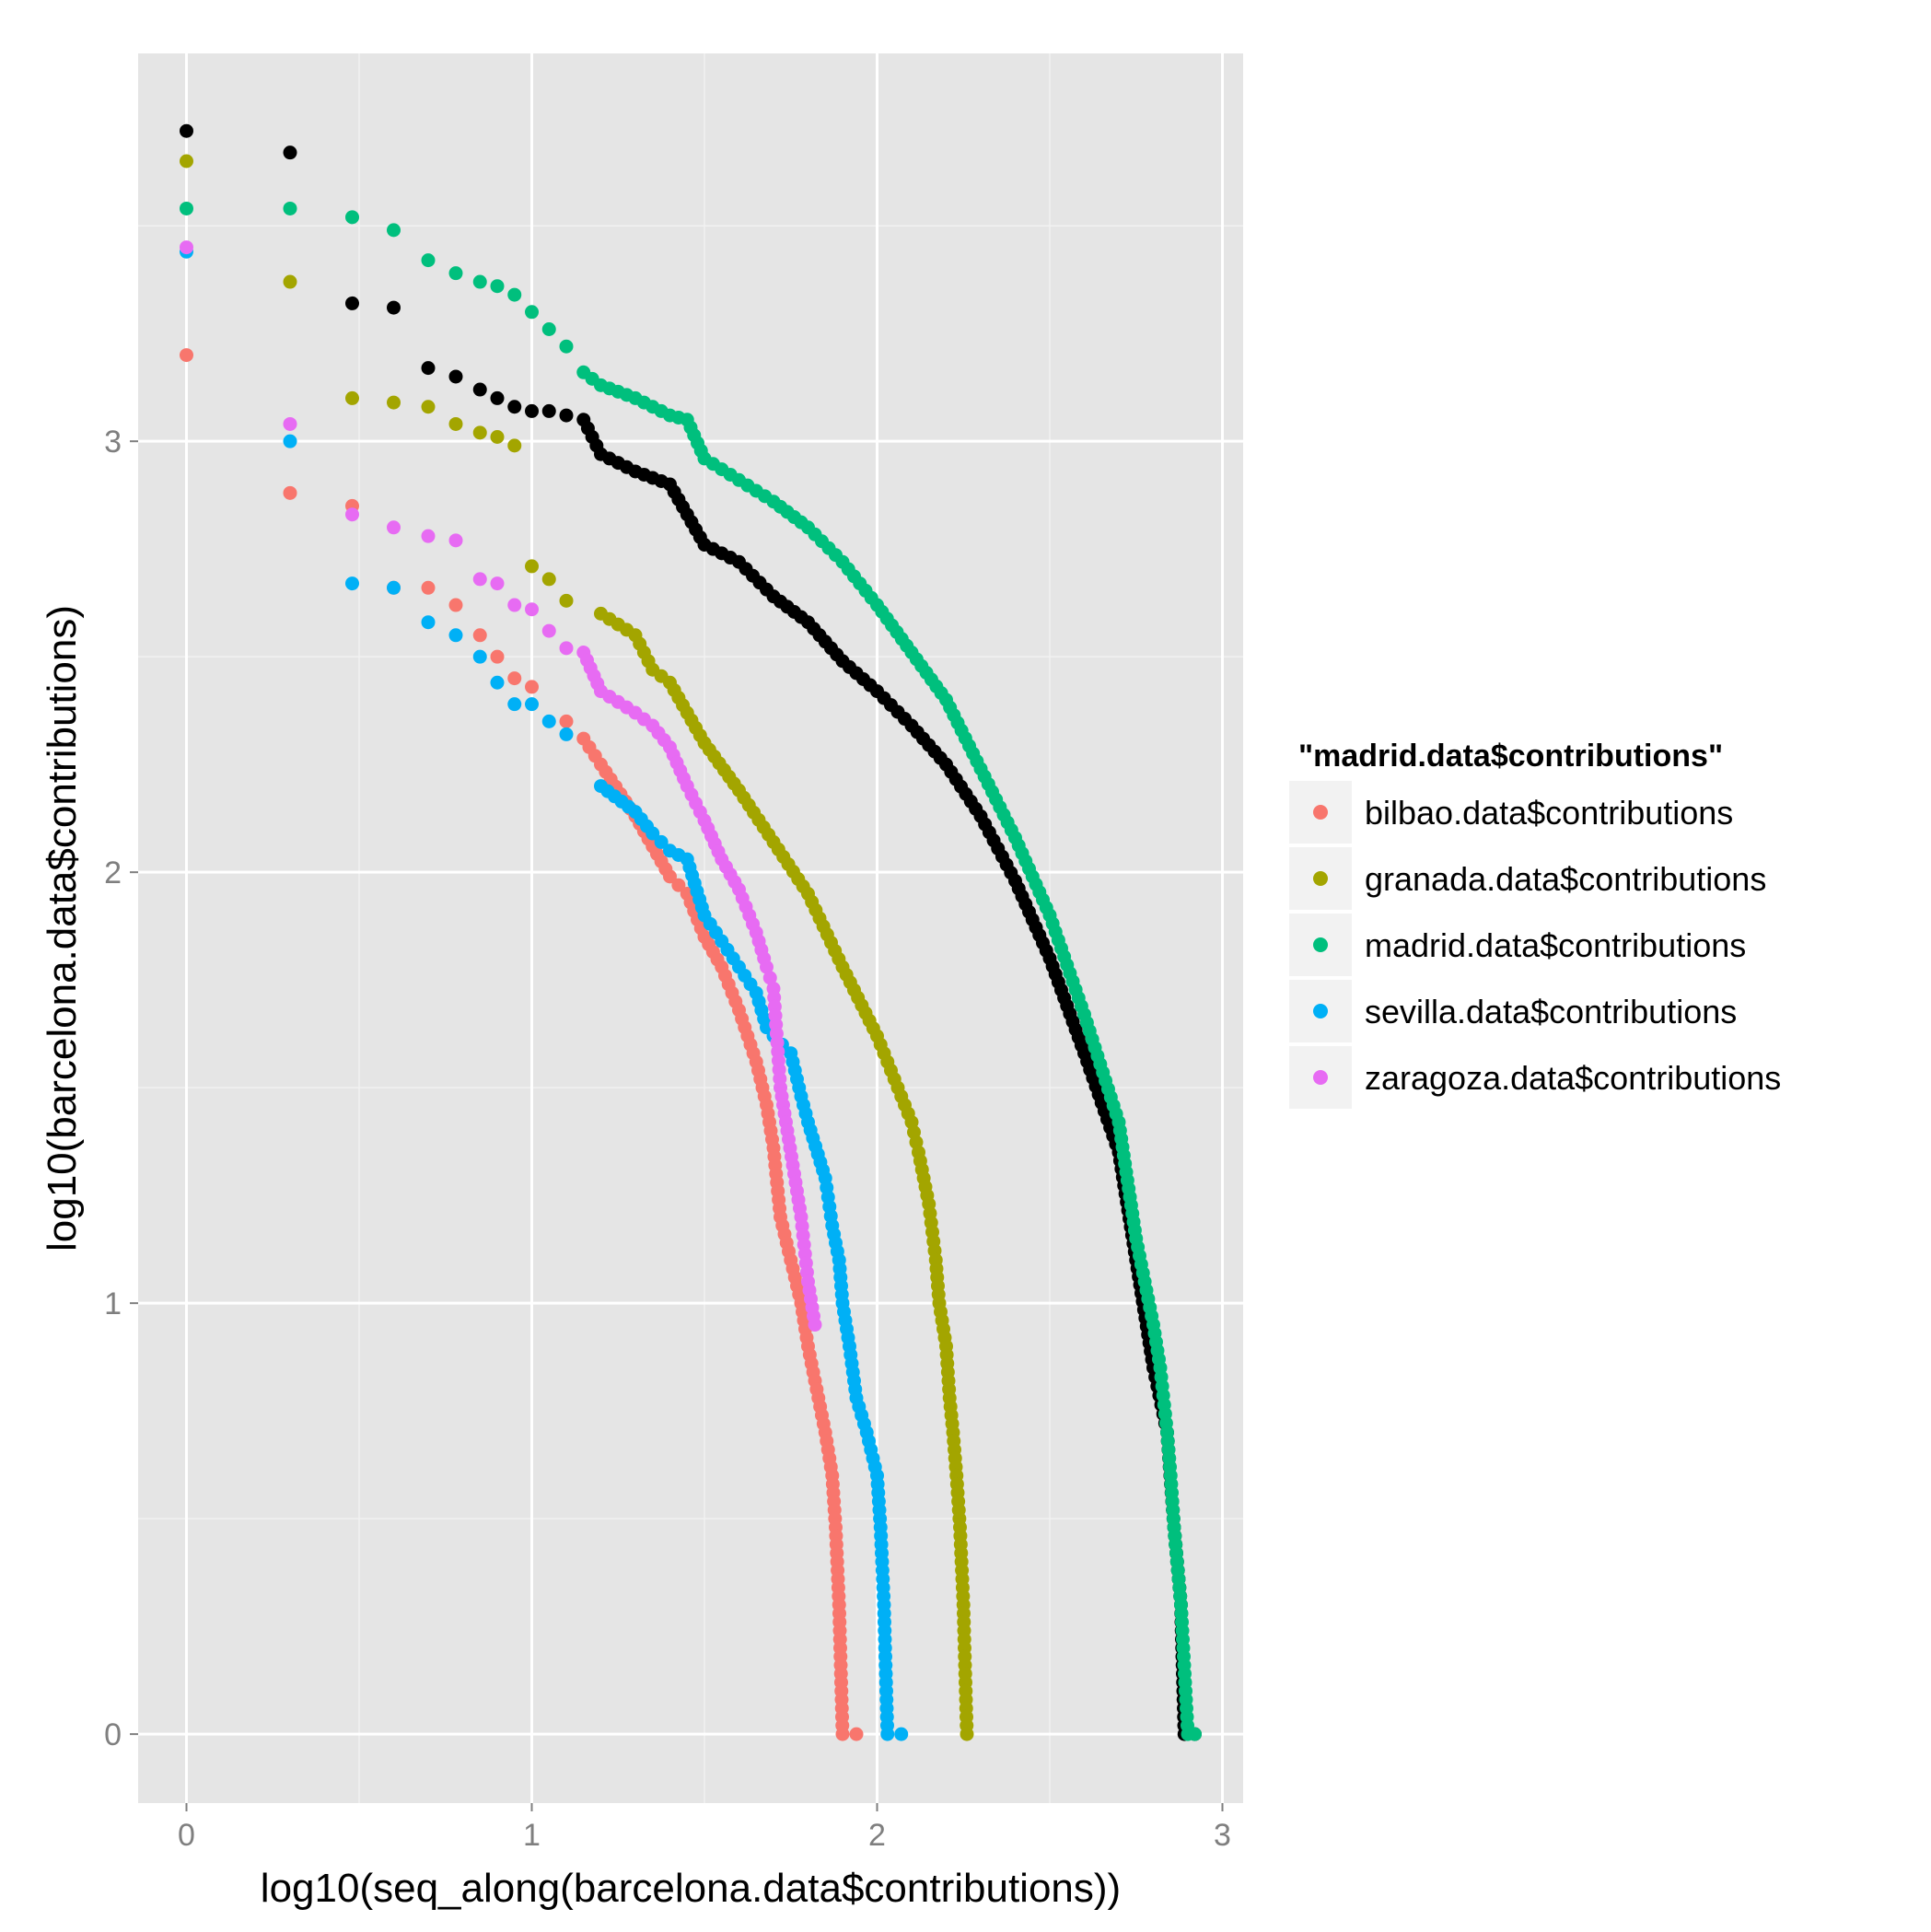  Describe the element at coordinates (113, 1303) in the screenshot. I see `y-tick-label: 1` at that location.